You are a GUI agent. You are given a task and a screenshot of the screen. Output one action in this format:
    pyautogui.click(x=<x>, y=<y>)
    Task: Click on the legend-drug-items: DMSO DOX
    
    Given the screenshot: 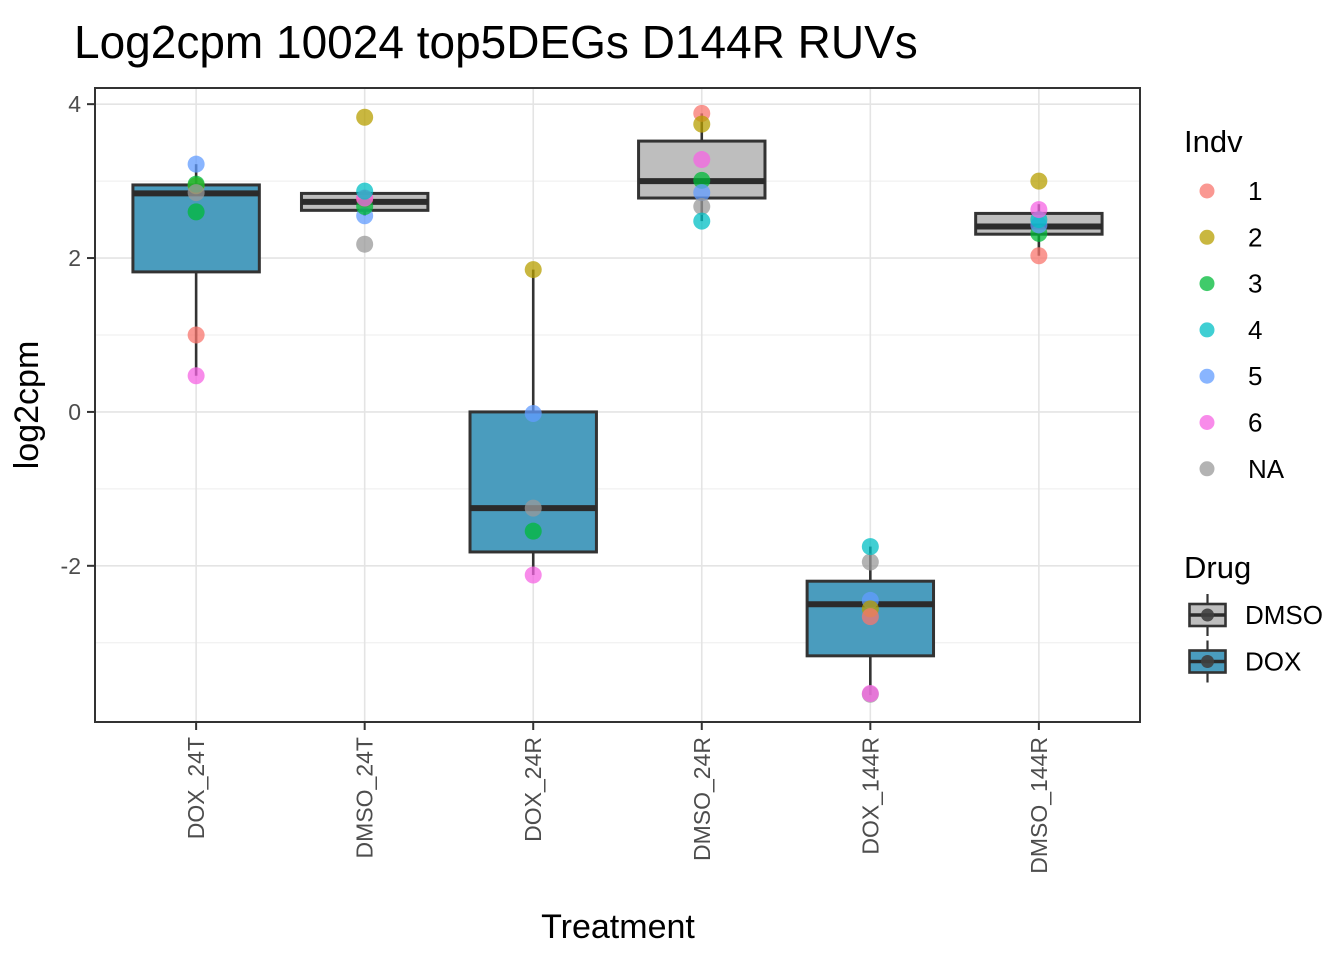 What is the action you would take?
    pyautogui.click(x=1255, y=638)
    